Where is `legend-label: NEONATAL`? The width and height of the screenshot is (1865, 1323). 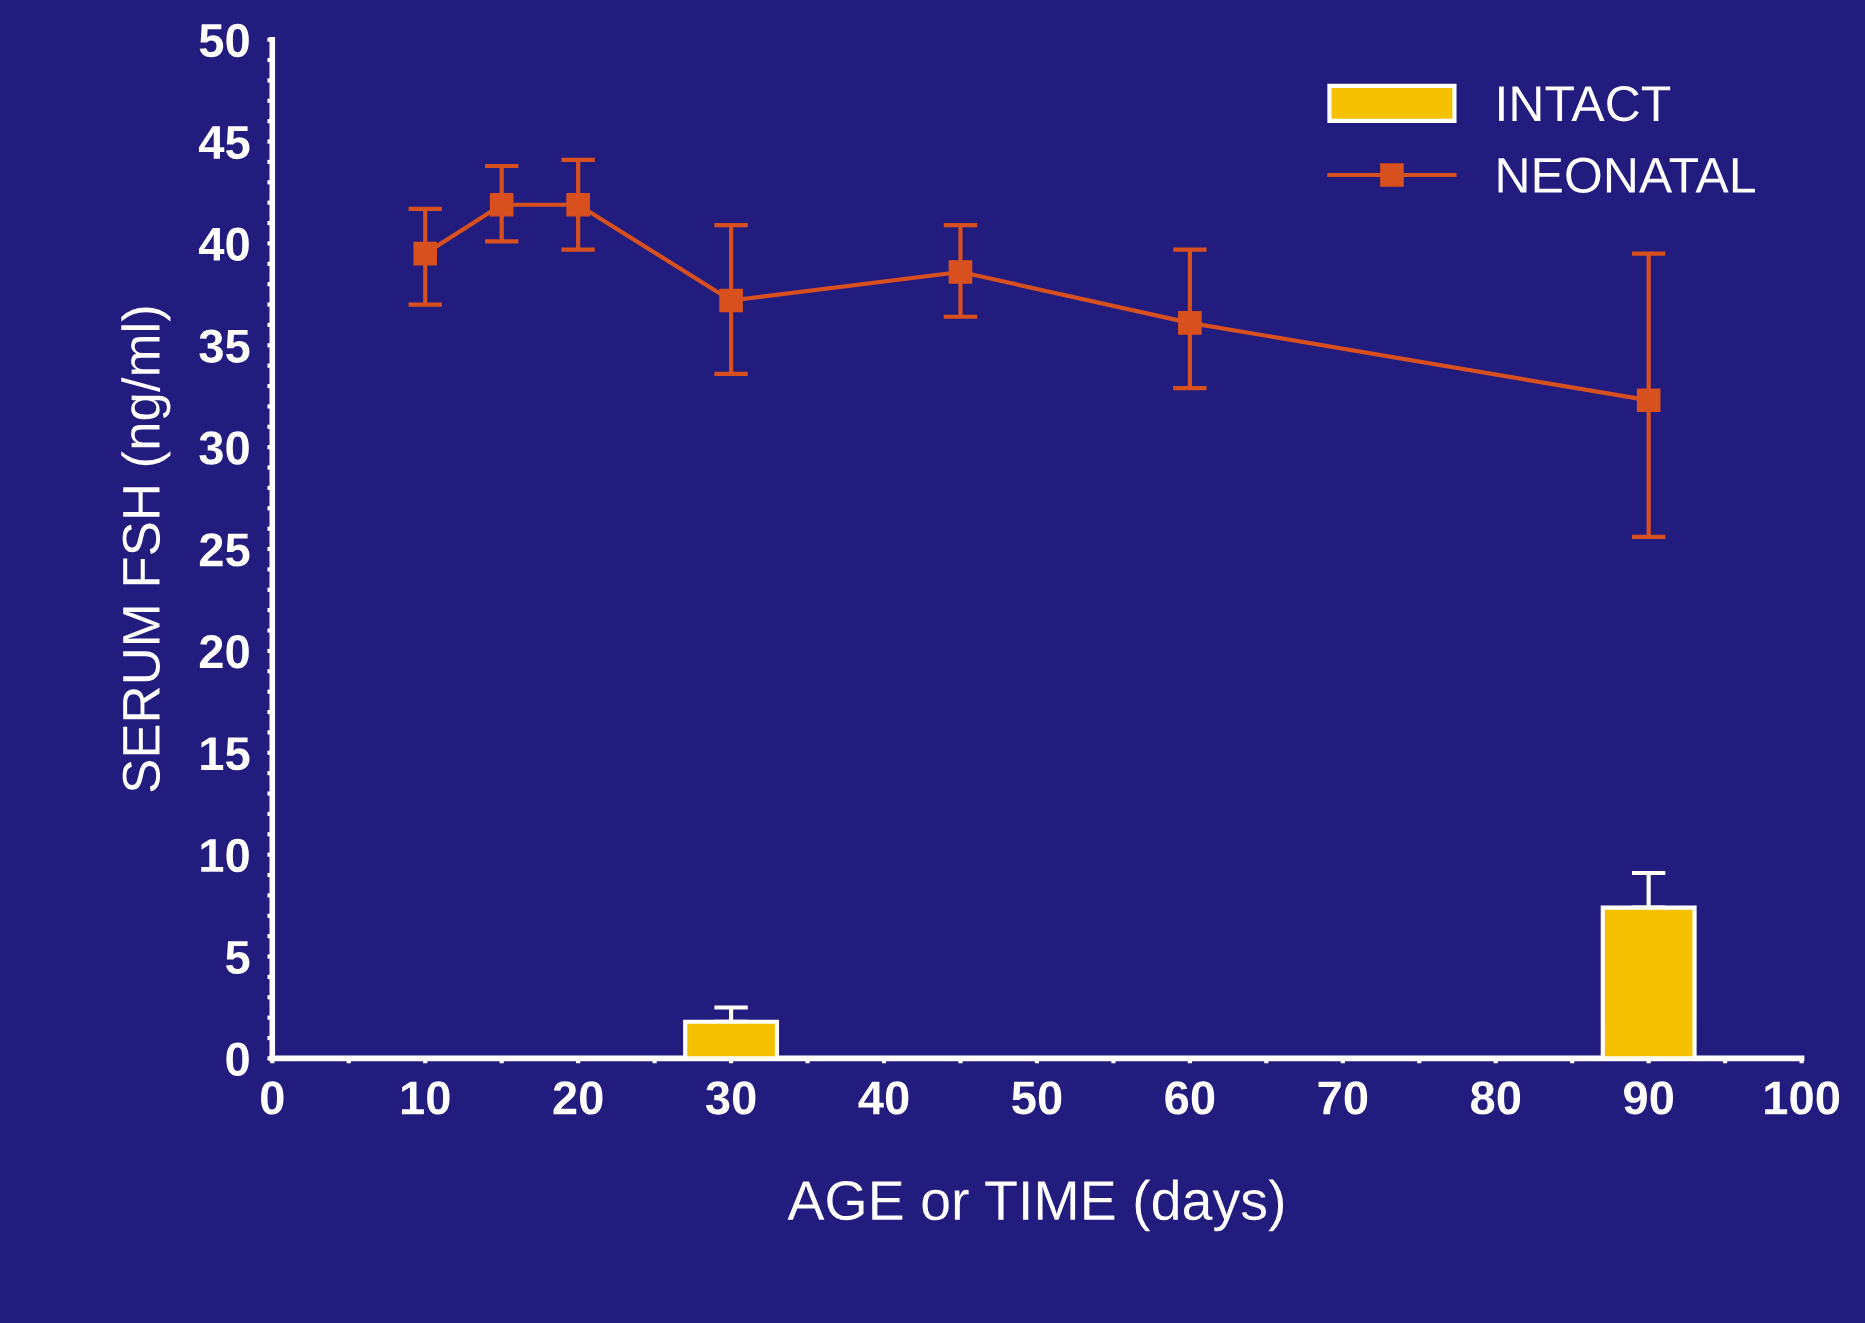
legend-label: NEONATAL is located at coordinates (1626, 175).